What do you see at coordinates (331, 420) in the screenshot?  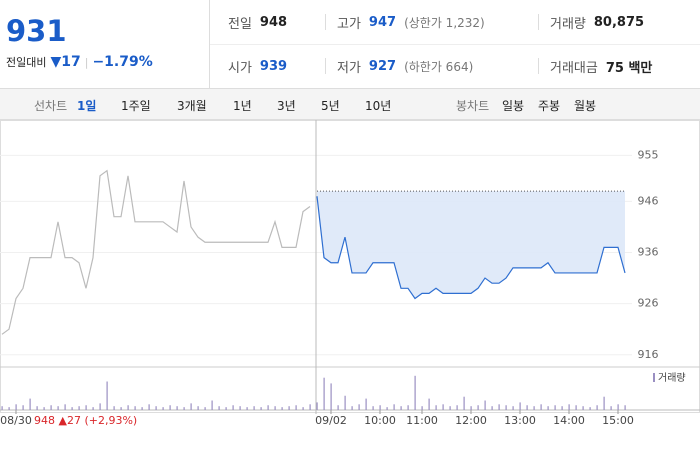 I see `x-tick-label: 09/02` at bounding box center [331, 420].